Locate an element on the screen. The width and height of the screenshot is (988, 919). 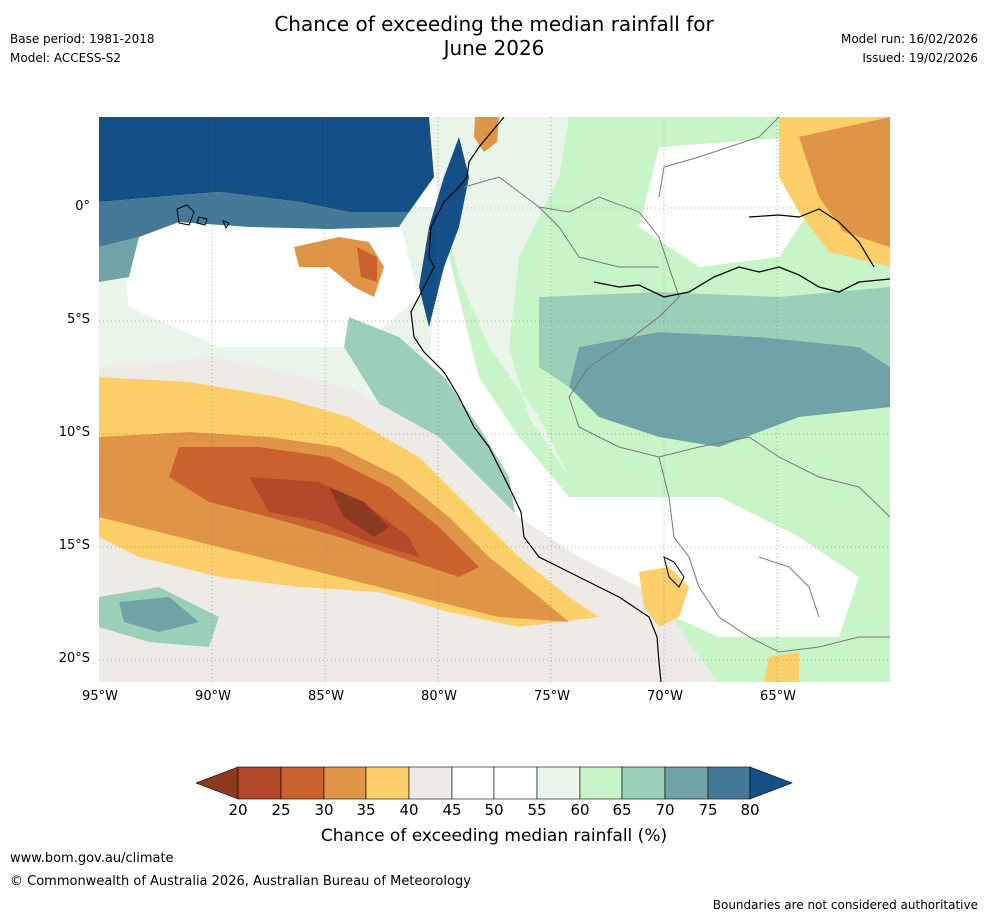
field-below-20-south is located at coordinates (359, 512).